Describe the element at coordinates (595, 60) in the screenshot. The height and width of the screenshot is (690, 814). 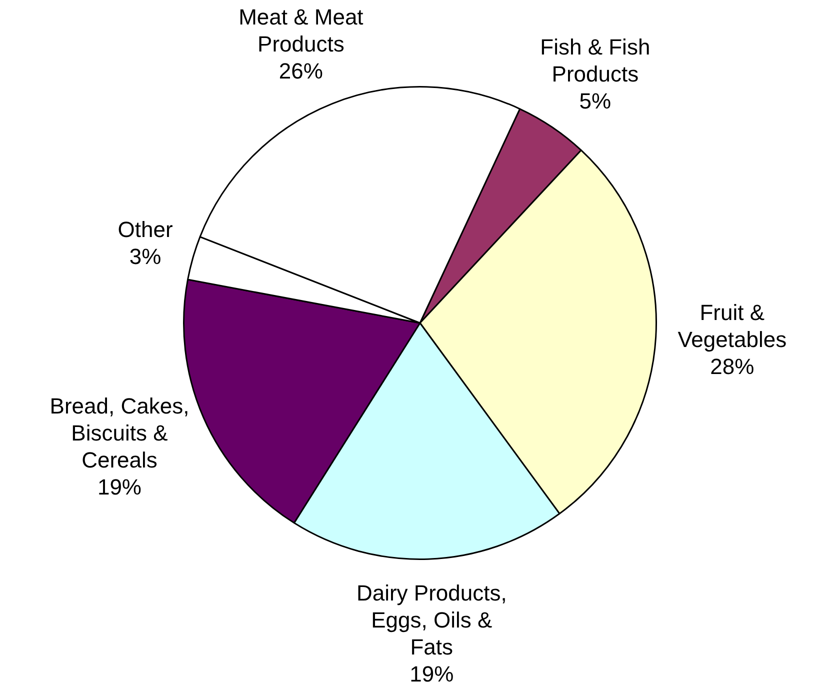
I see `slice-label: Fish & Fish Products` at that location.